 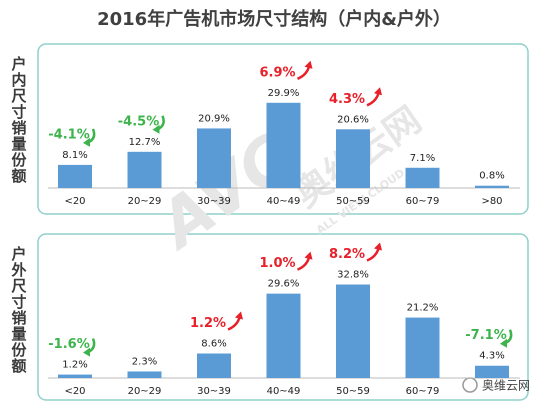 I want to click on logo: 奥维云网, so click(x=506, y=386).